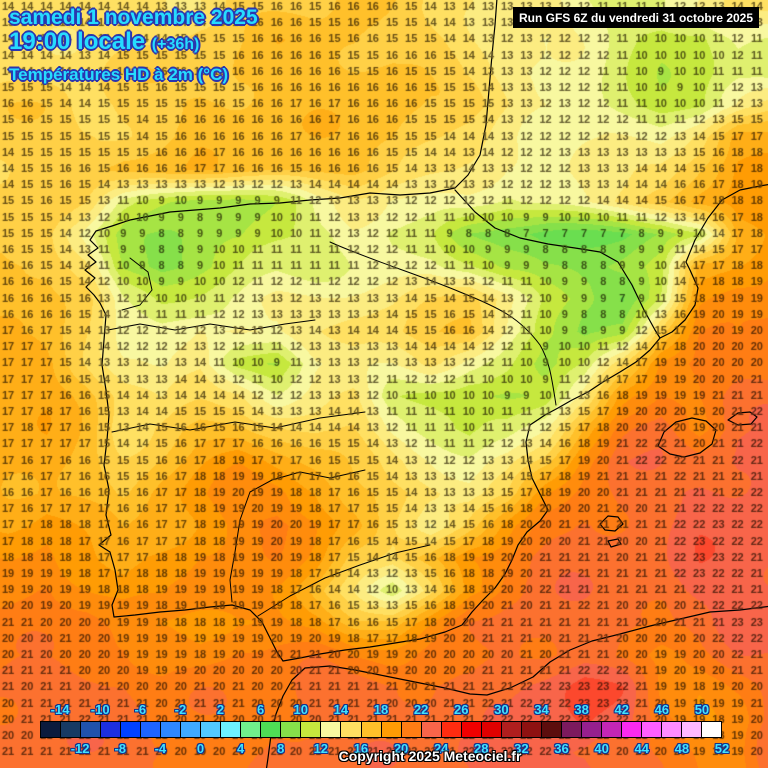 The height and width of the screenshot is (768, 768). What do you see at coordinates (461, 709) in the screenshot?
I see `colorbar-label-26: 26` at bounding box center [461, 709].